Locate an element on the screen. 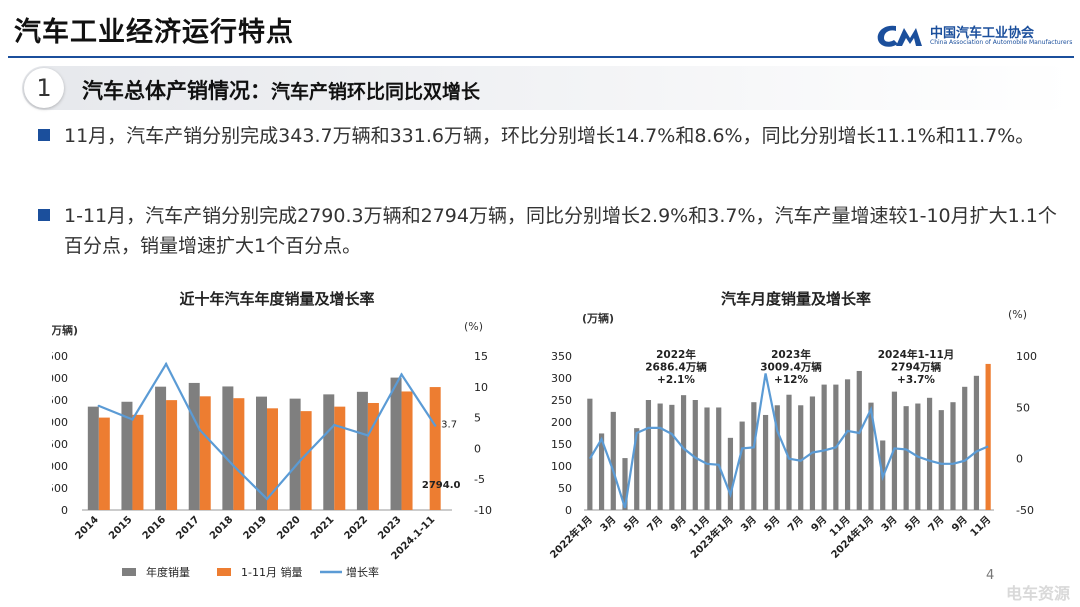 The image size is (1080, 607). x-tick-label: 2021 is located at coordinates (322, 527).